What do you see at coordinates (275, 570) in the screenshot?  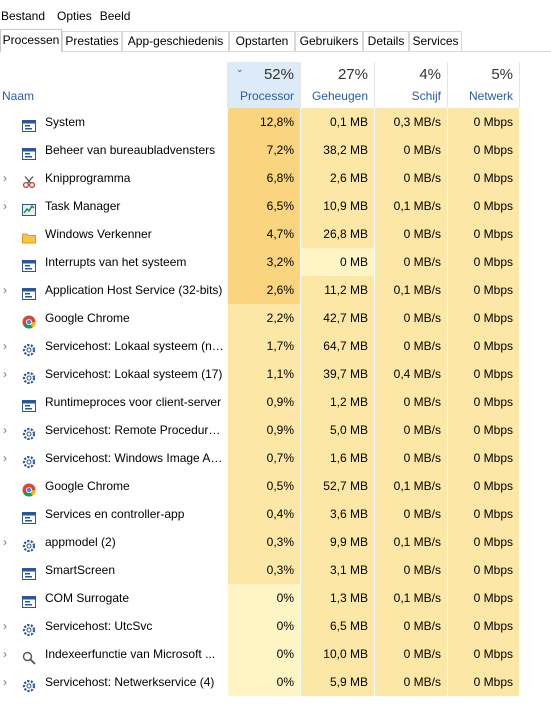 I see `table-row: SmartScreen 0,3% 3,1 MB 0 MB/s 0 Mbps` at bounding box center [275, 570].